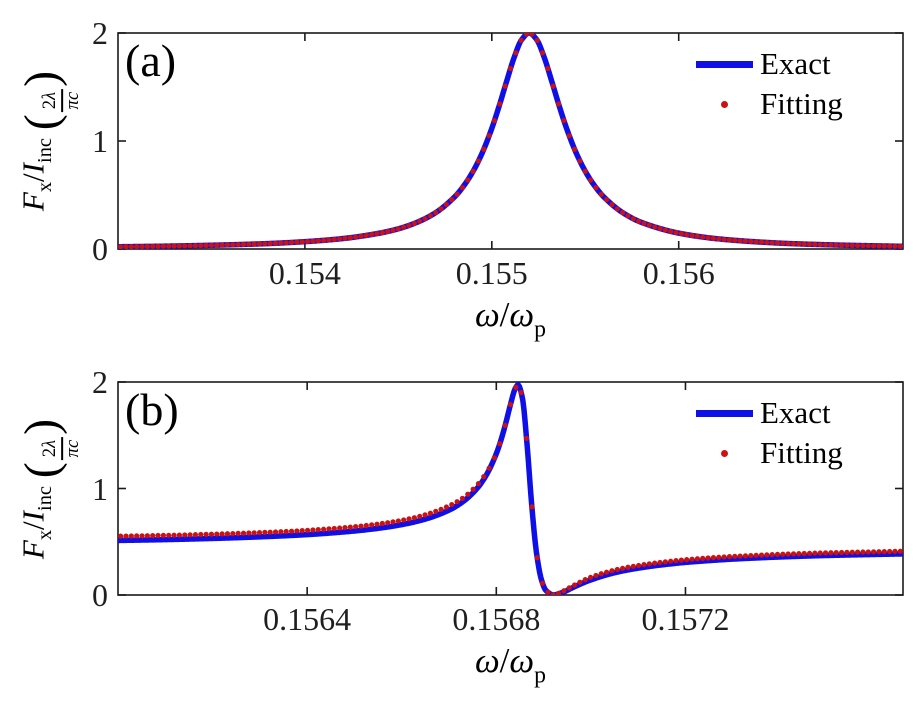 Image resolution: width=920 pixels, height=708 pixels. I want to click on x-axis-label-a: ω/ωp, so click(511, 319).